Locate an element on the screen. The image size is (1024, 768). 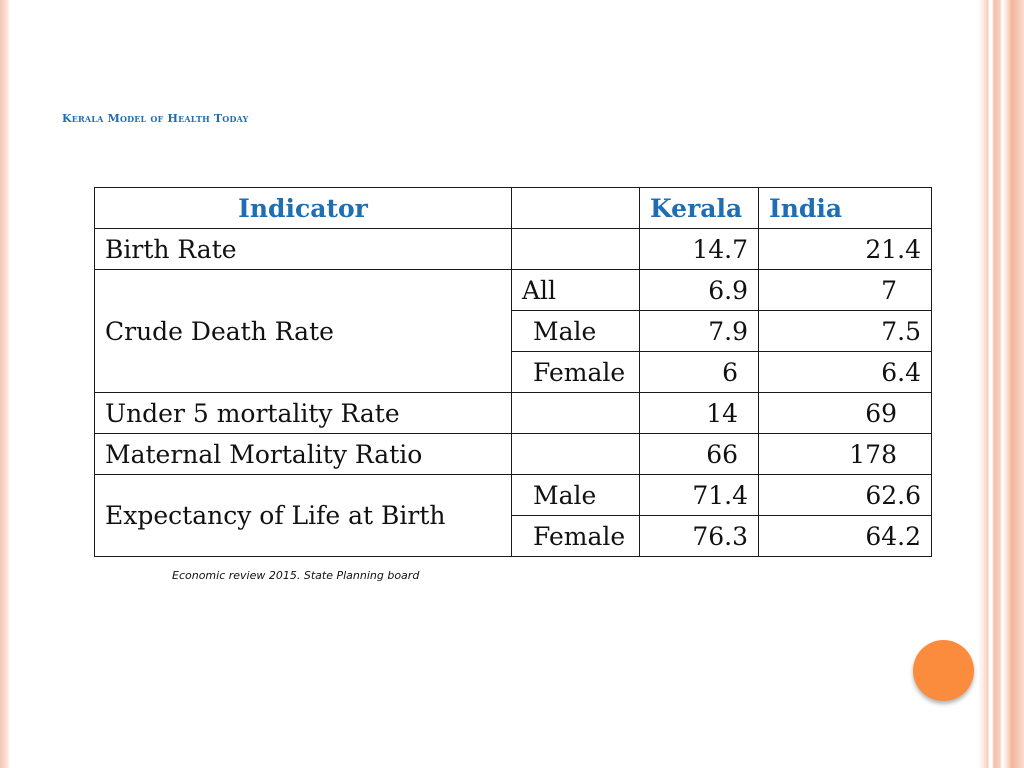
under5-label: Under 5 mortality Rate is located at coordinates (303, 413).